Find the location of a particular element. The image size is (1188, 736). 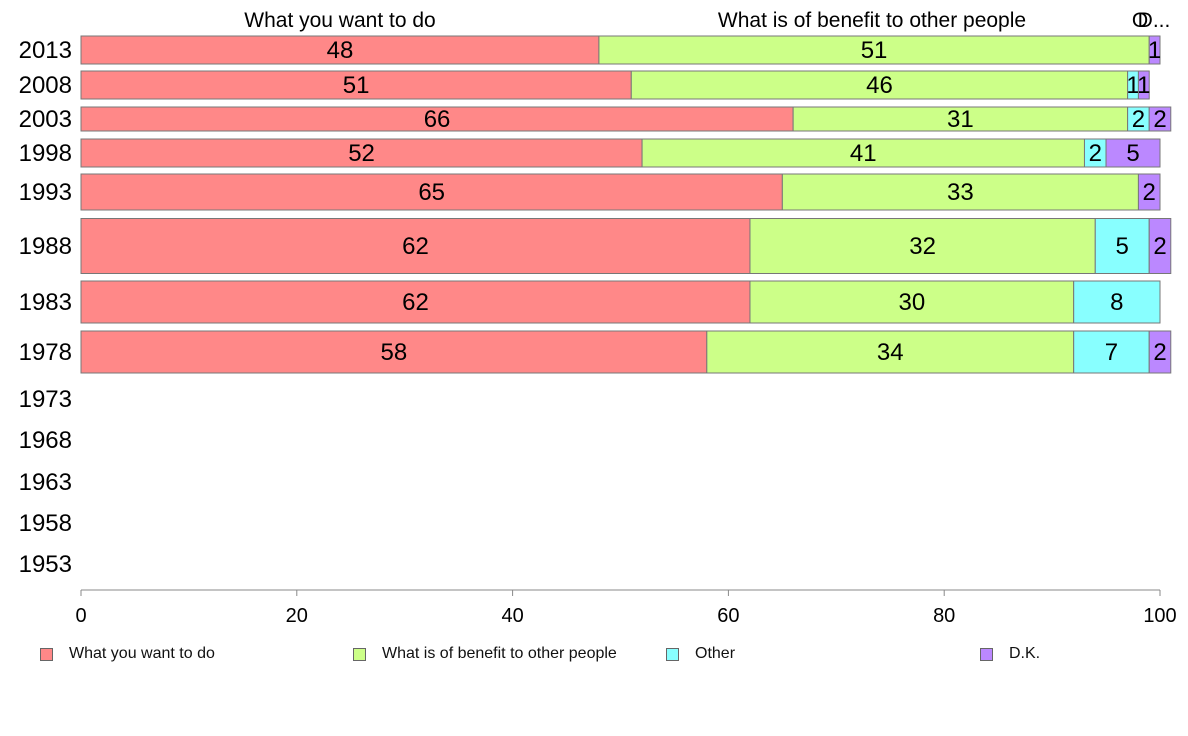

y-tick-label: 1963 is located at coordinates (45, 482).